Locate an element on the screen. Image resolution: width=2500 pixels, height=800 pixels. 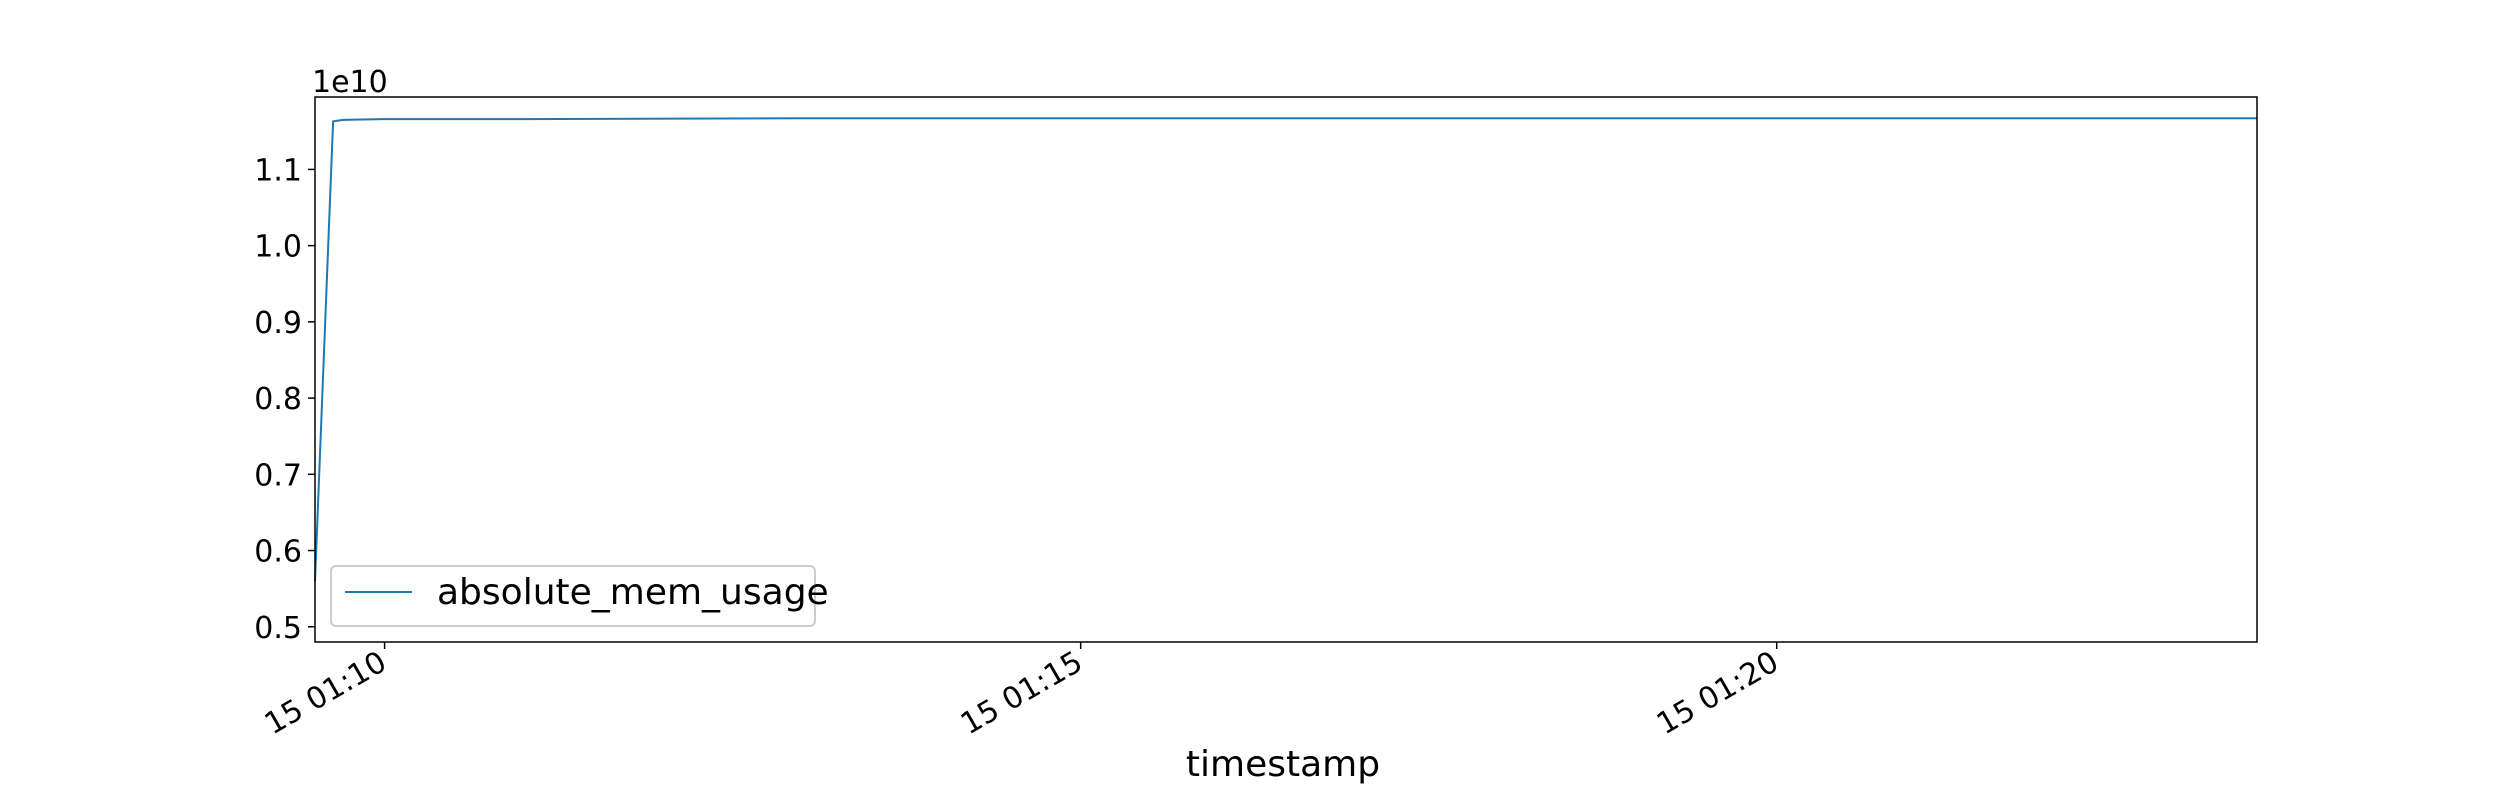
legend-box is located at coordinates (573, 596).